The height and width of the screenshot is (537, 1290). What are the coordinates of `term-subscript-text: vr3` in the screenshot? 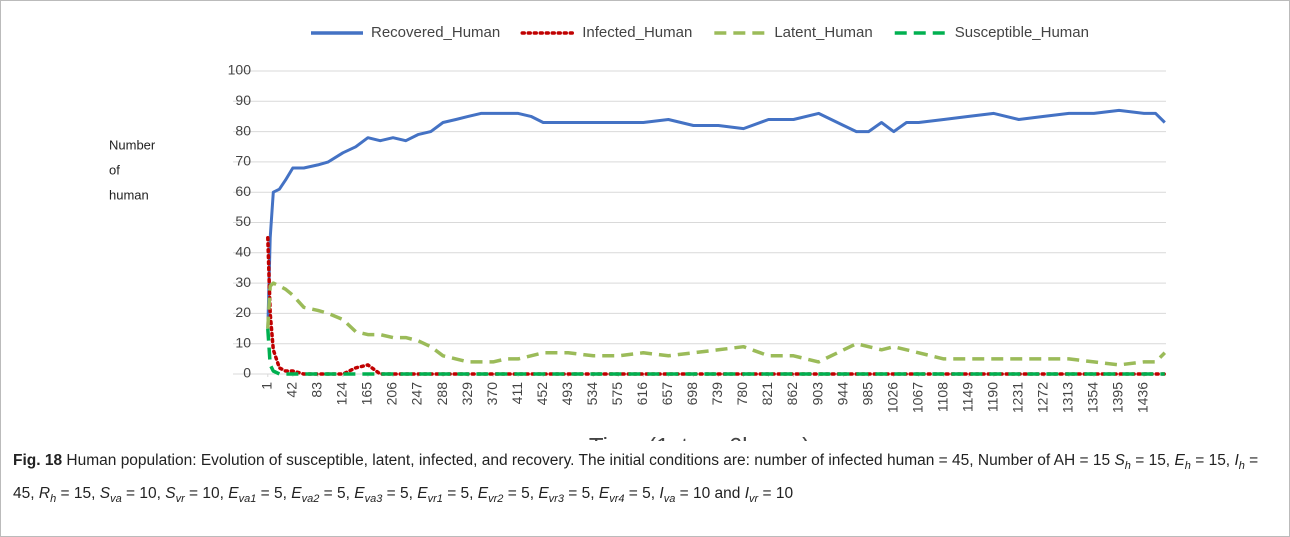 It's located at (556, 499).